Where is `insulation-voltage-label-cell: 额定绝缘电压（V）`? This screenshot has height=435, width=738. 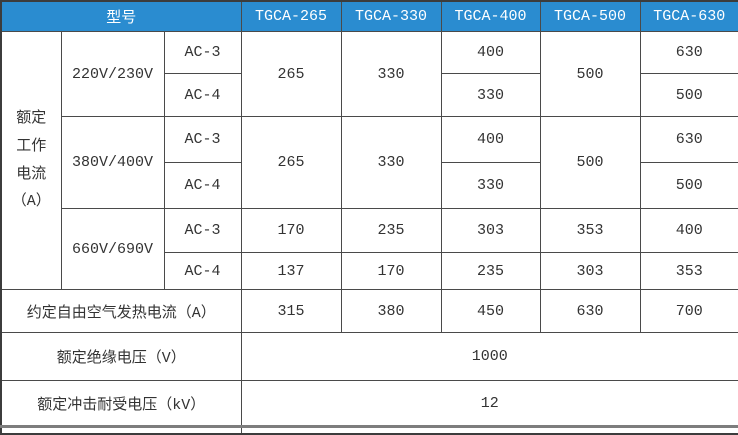
insulation-voltage-label-cell: 额定绝缘电压（V） is located at coordinates (121, 356).